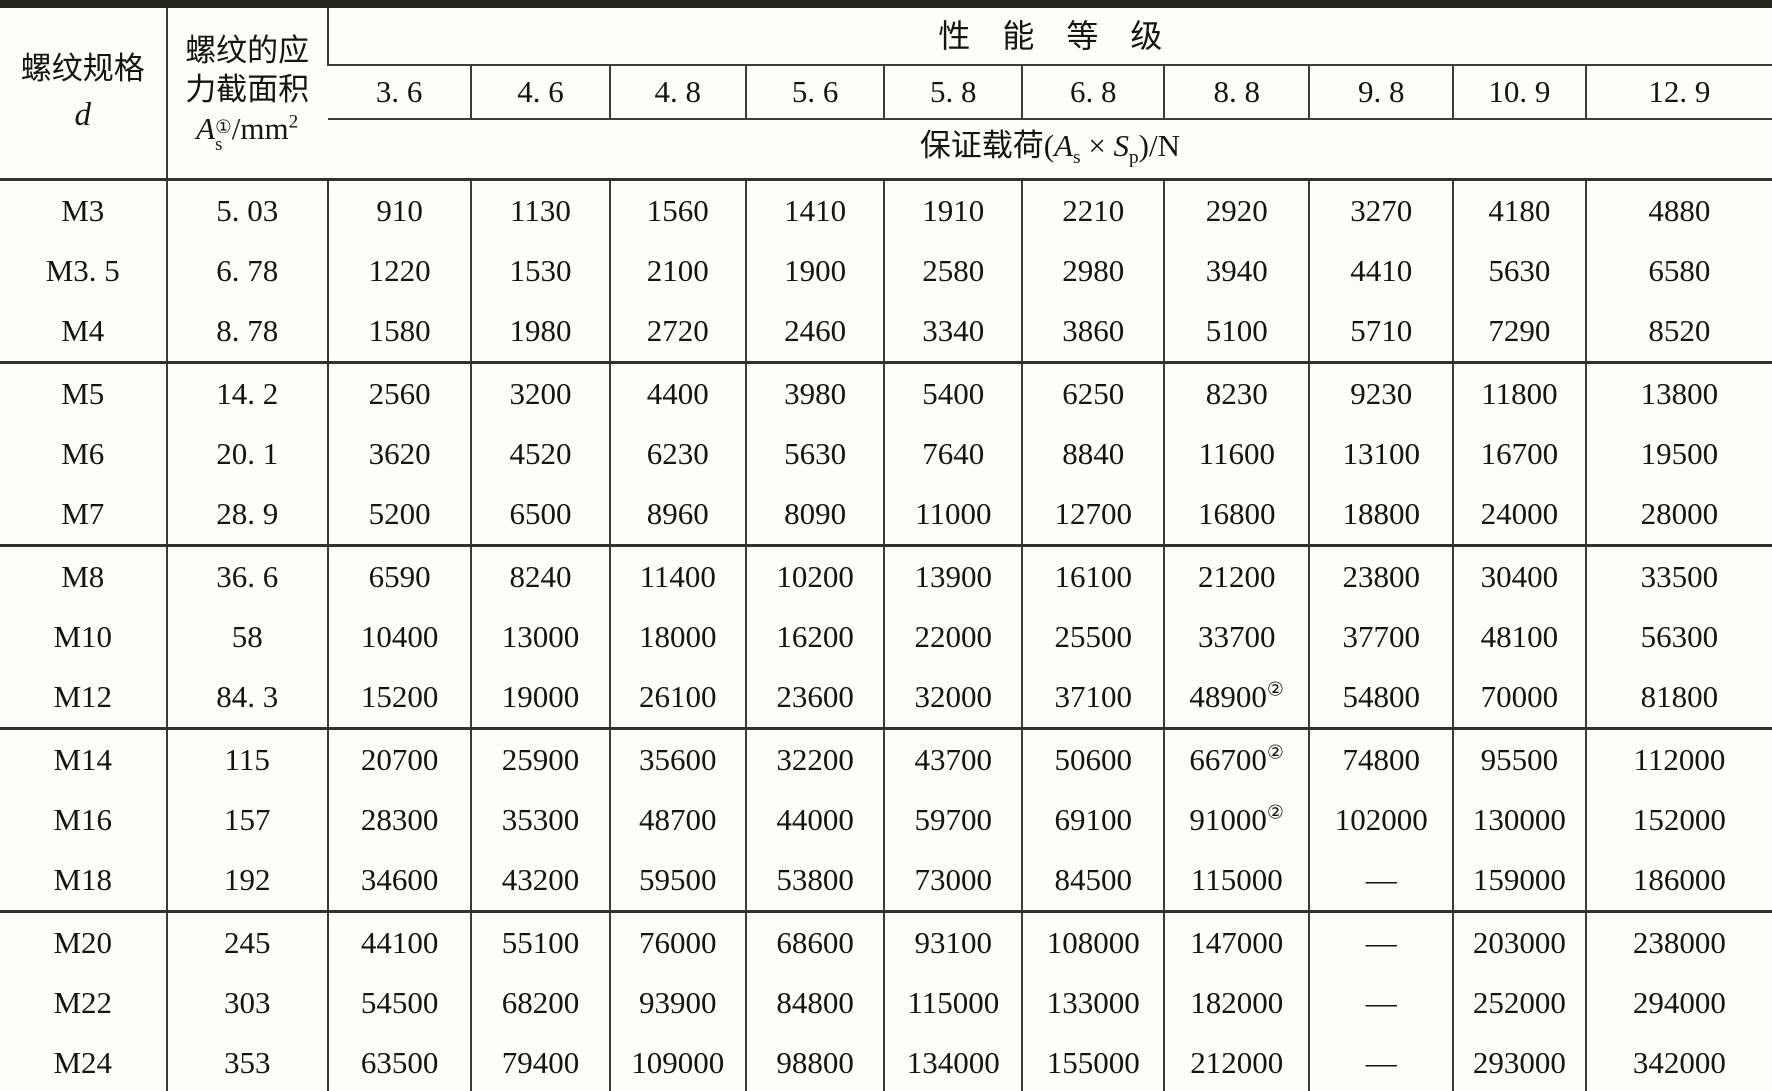 This screenshot has width=1772, height=1091. What do you see at coordinates (1093, 820) in the screenshot?
I see `value-cell: 69100` at bounding box center [1093, 820].